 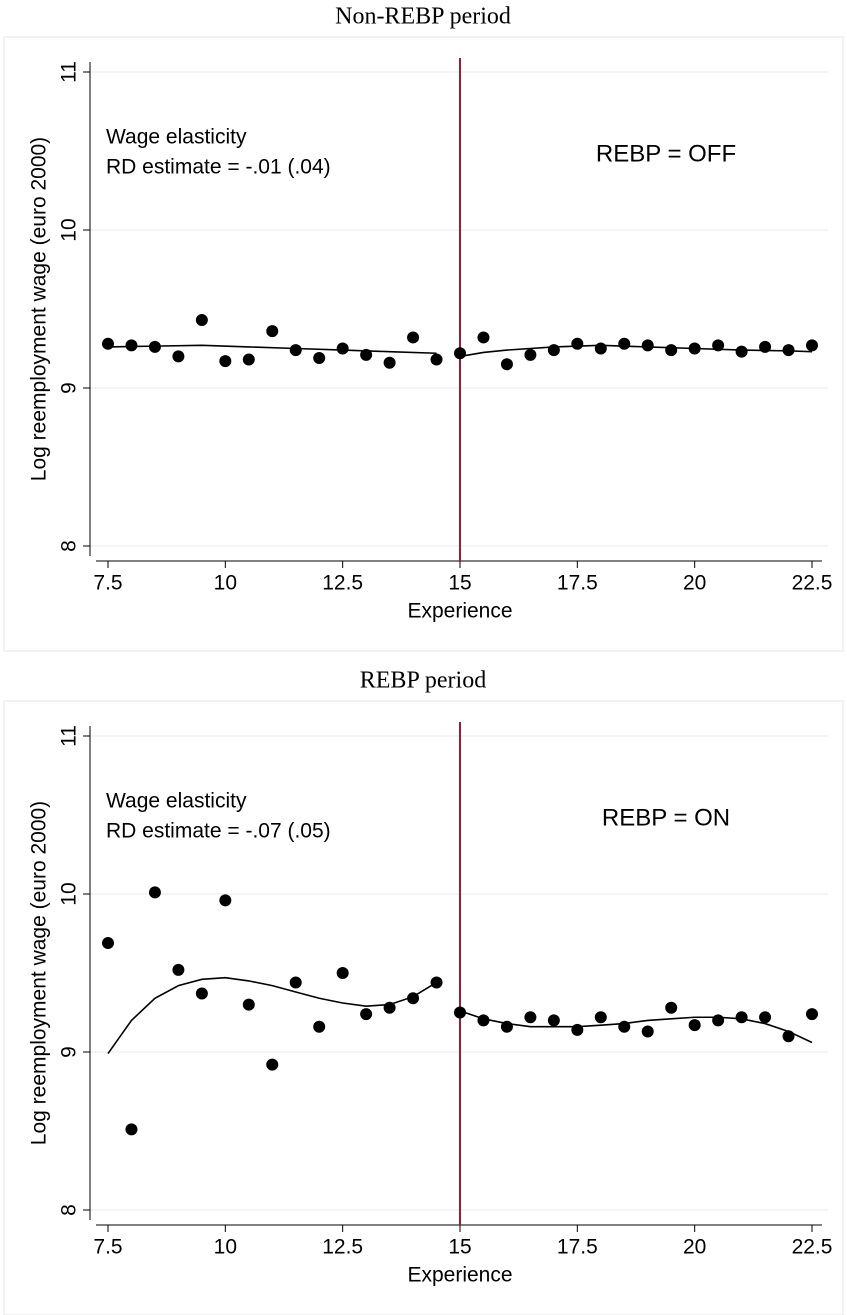 What do you see at coordinates (666, 153) in the screenshot?
I see `regime-label: REBP = OFF` at bounding box center [666, 153].